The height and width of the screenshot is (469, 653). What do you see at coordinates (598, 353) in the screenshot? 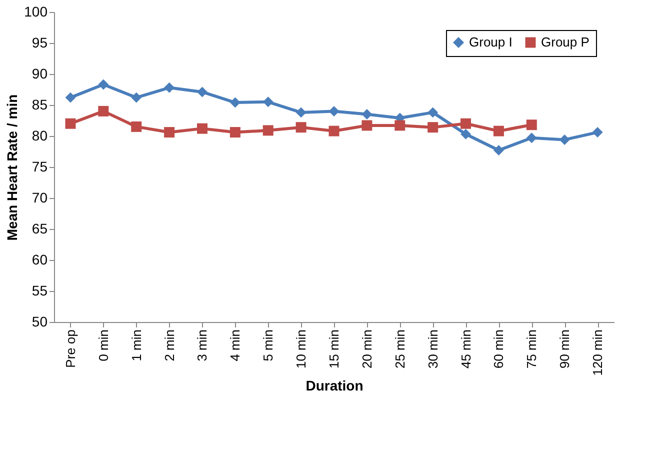
I see `x-tick-label: 120 min` at bounding box center [598, 353].